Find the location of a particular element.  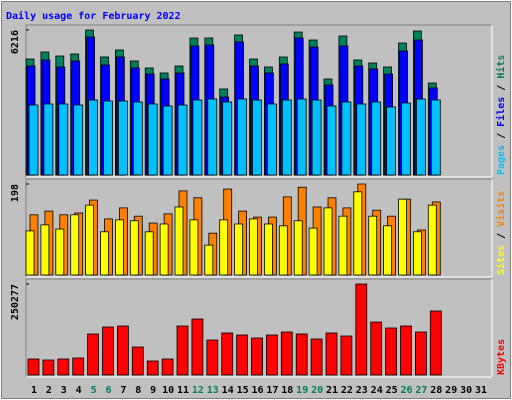

x-tick-label: 31 is located at coordinates (481, 390).